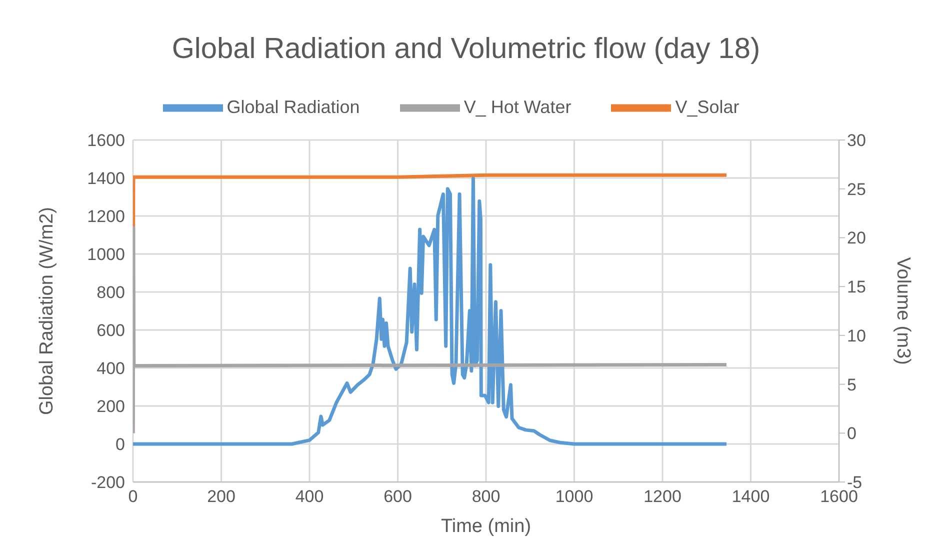  Describe the element at coordinates (663, 496) in the screenshot. I see `x-tick-label: 1200` at that location.